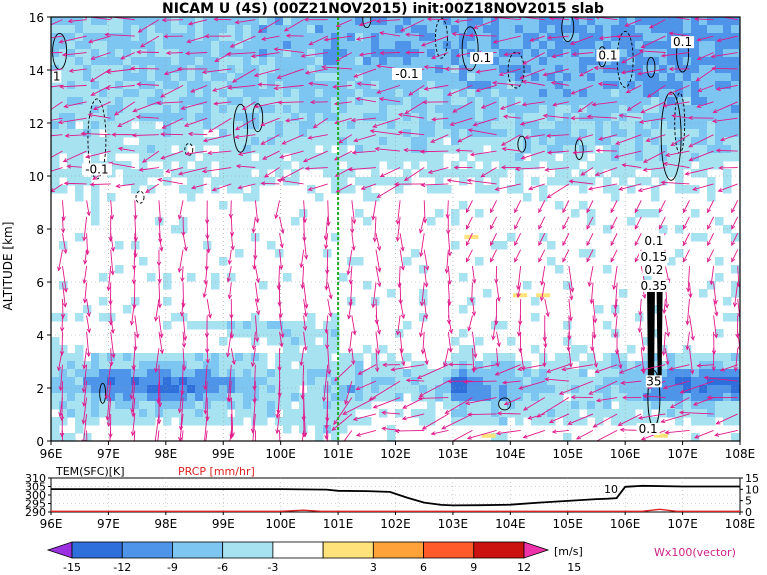  Describe the element at coordinates (682, 42) in the screenshot. I see `svg-text: 0.1` at that location.